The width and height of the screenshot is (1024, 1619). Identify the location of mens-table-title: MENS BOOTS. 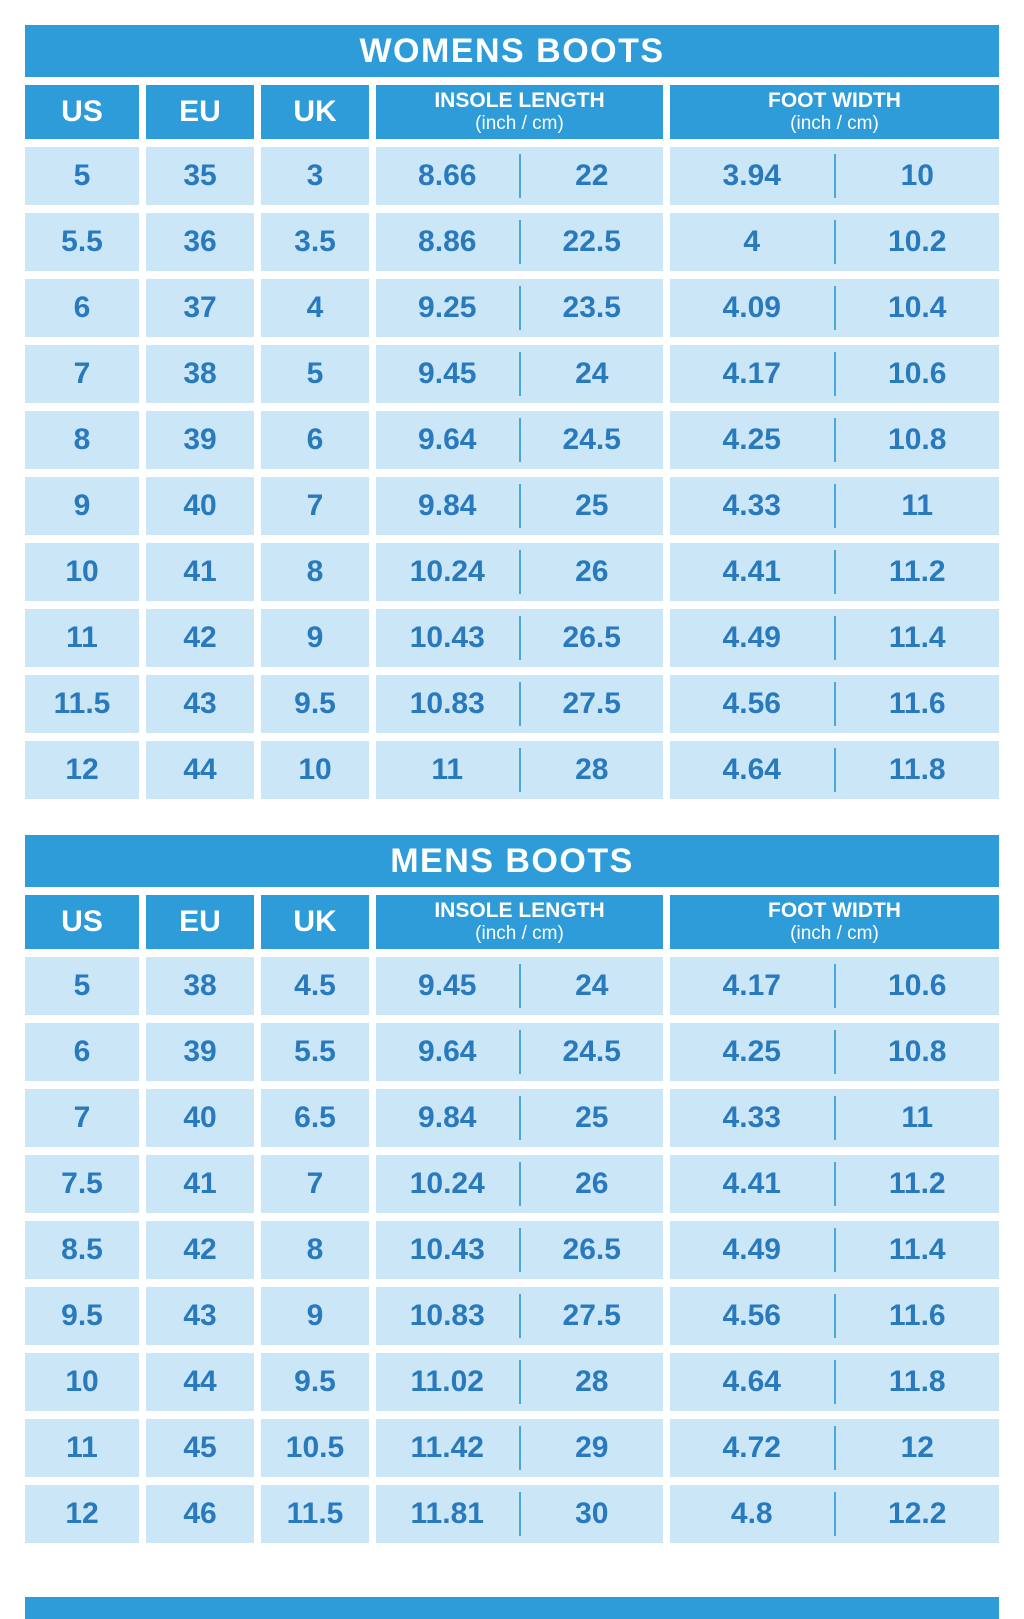
(512, 861).